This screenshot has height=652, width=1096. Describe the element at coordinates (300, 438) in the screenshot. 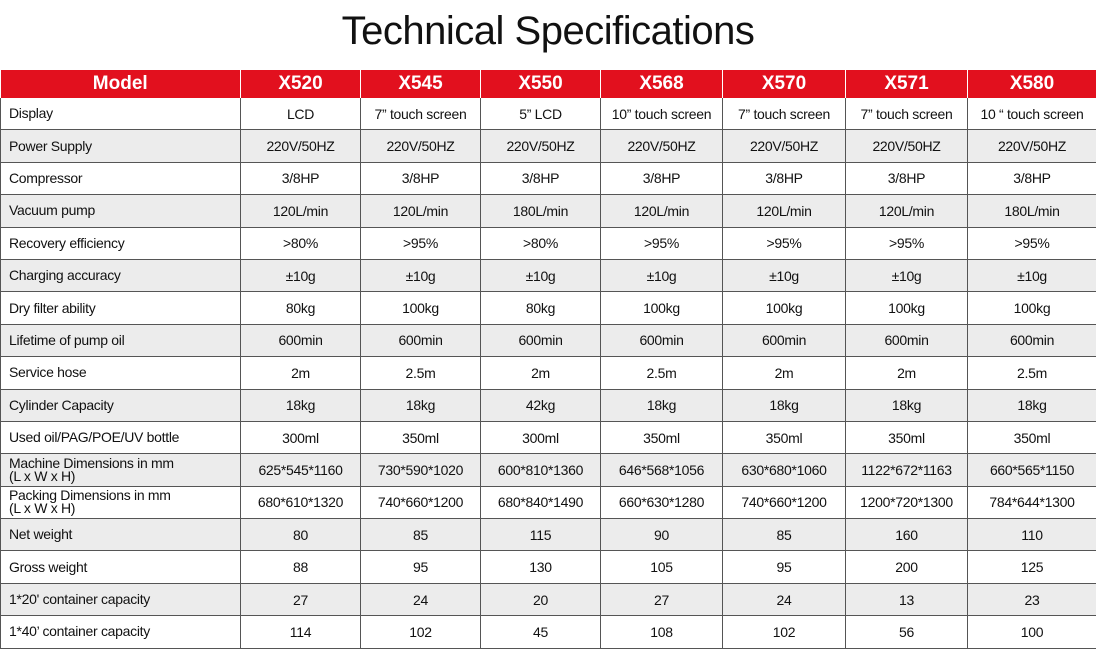

I see `spec-value: 300ml` at that location.